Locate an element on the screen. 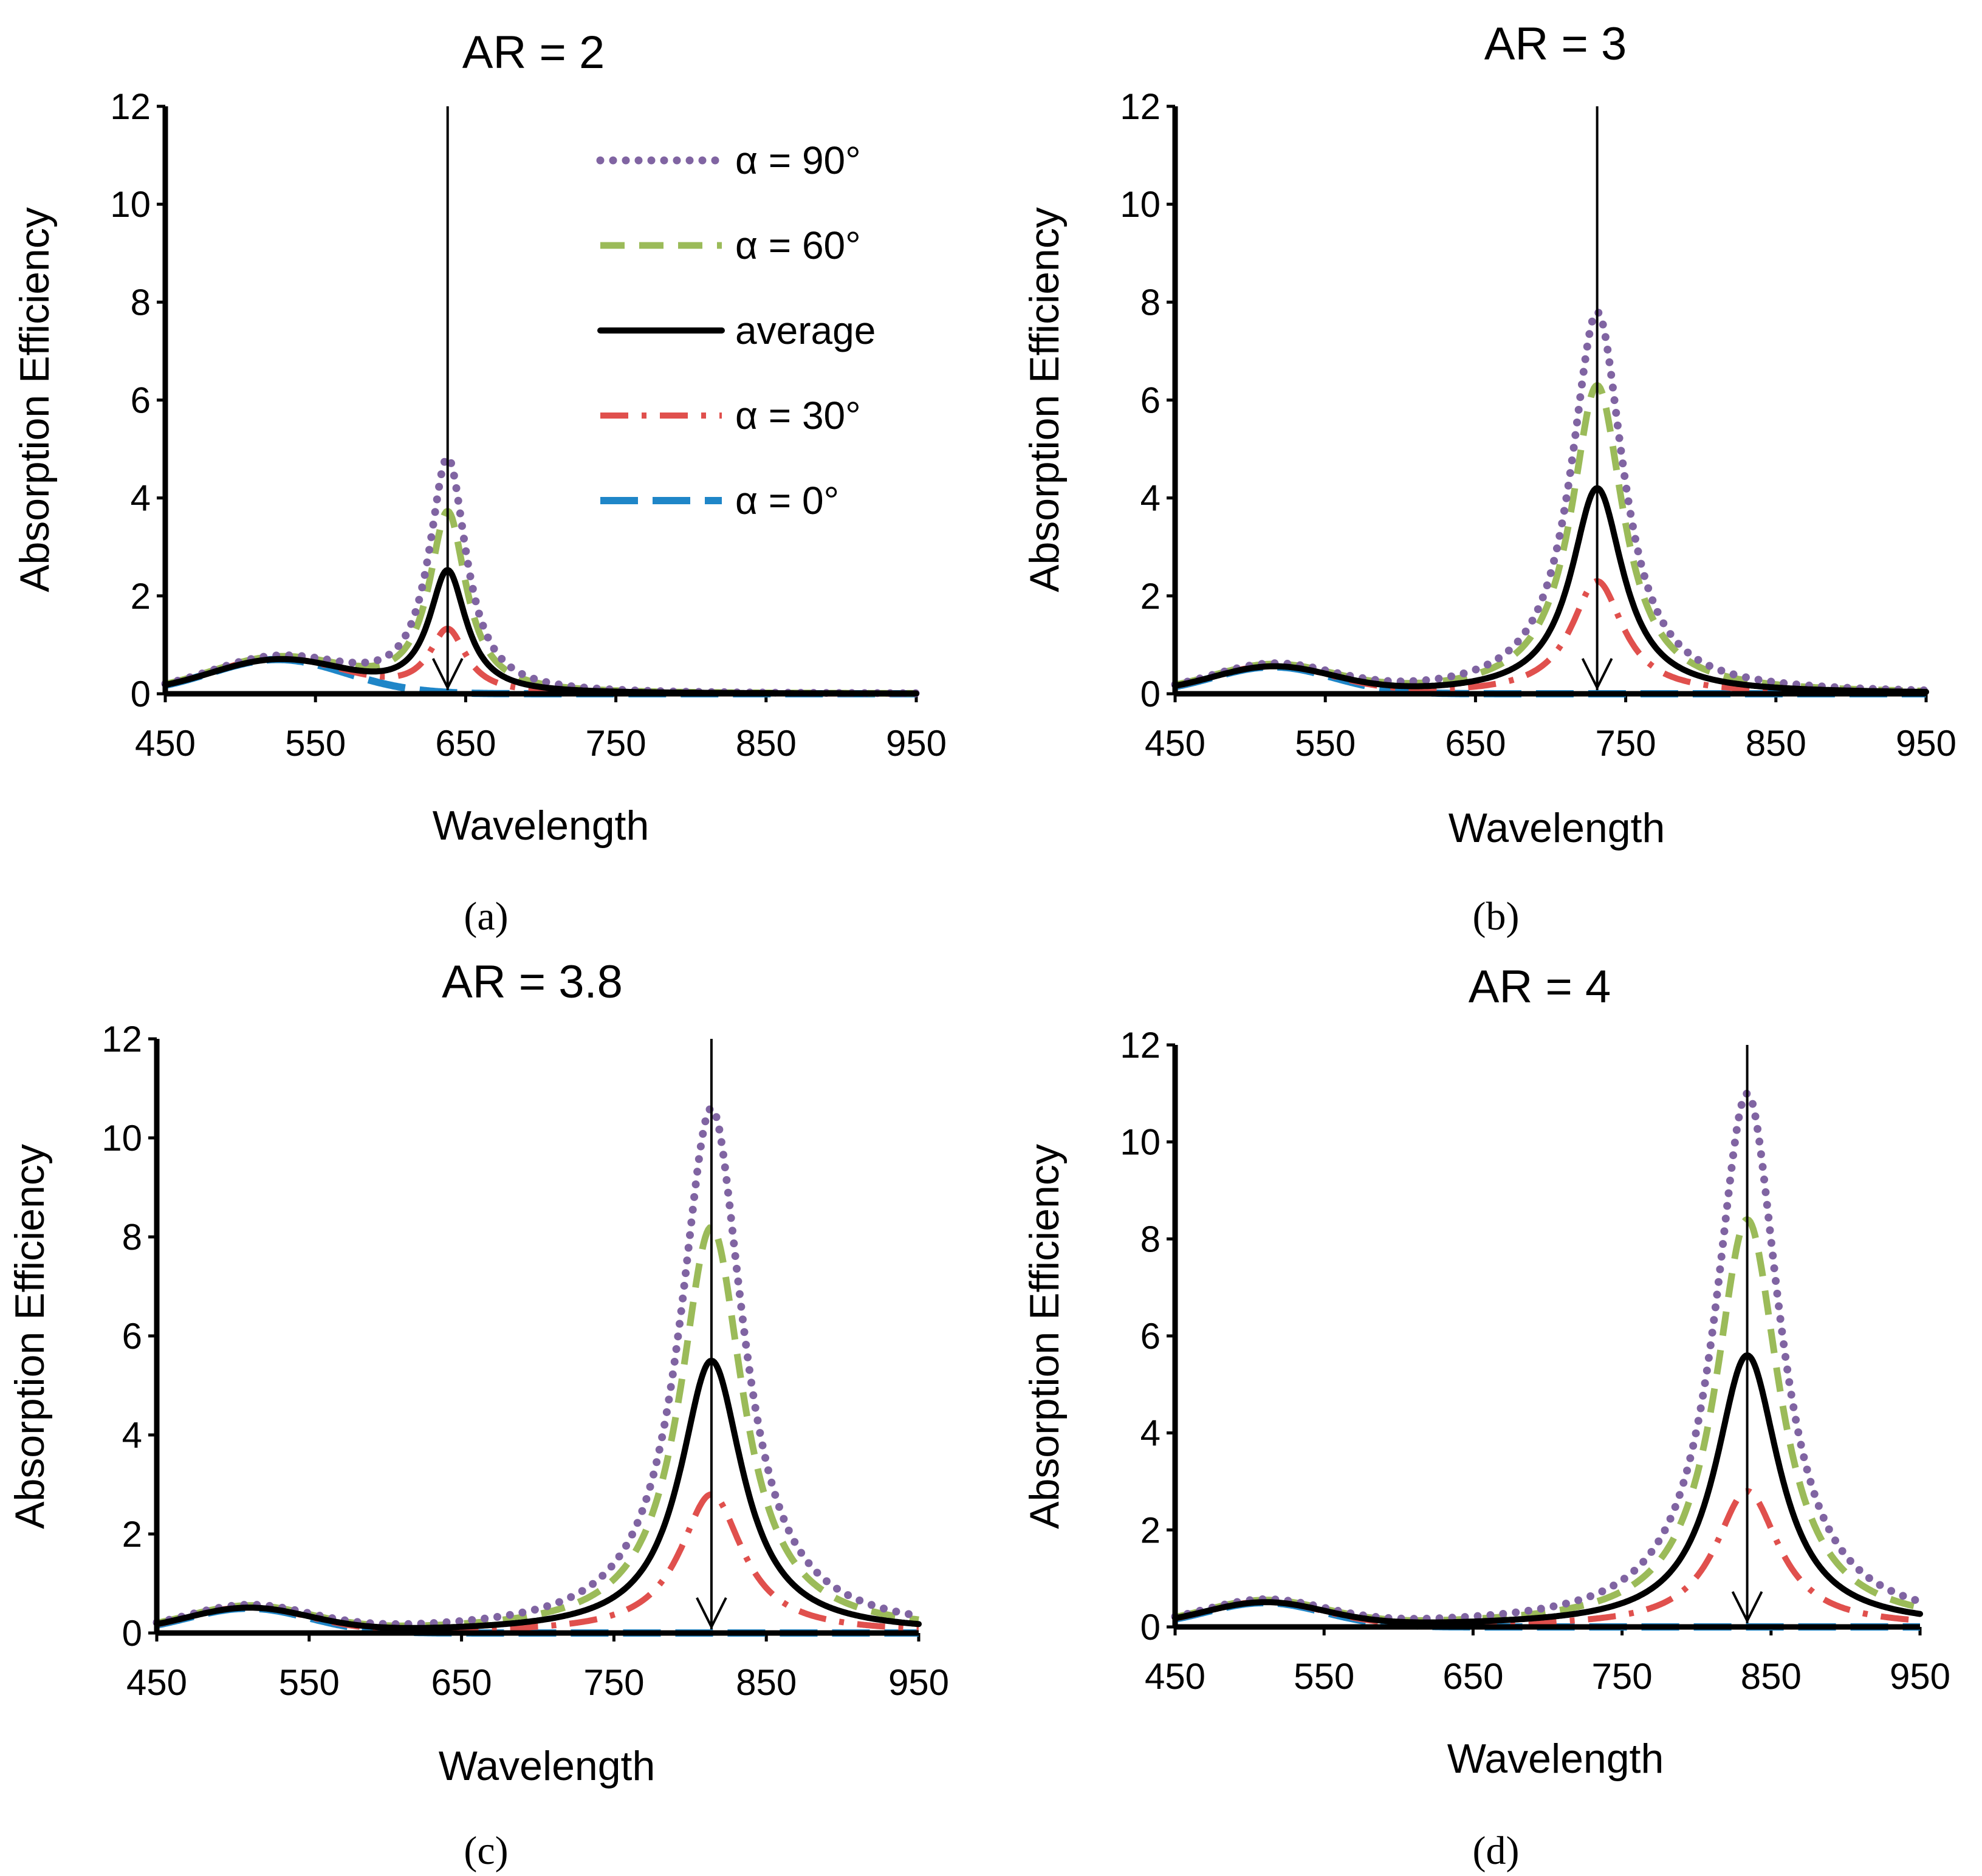 This screenshot has height=1876, width=1982. legend-label-a90: α = 90° is located at coordinates (798, 161).